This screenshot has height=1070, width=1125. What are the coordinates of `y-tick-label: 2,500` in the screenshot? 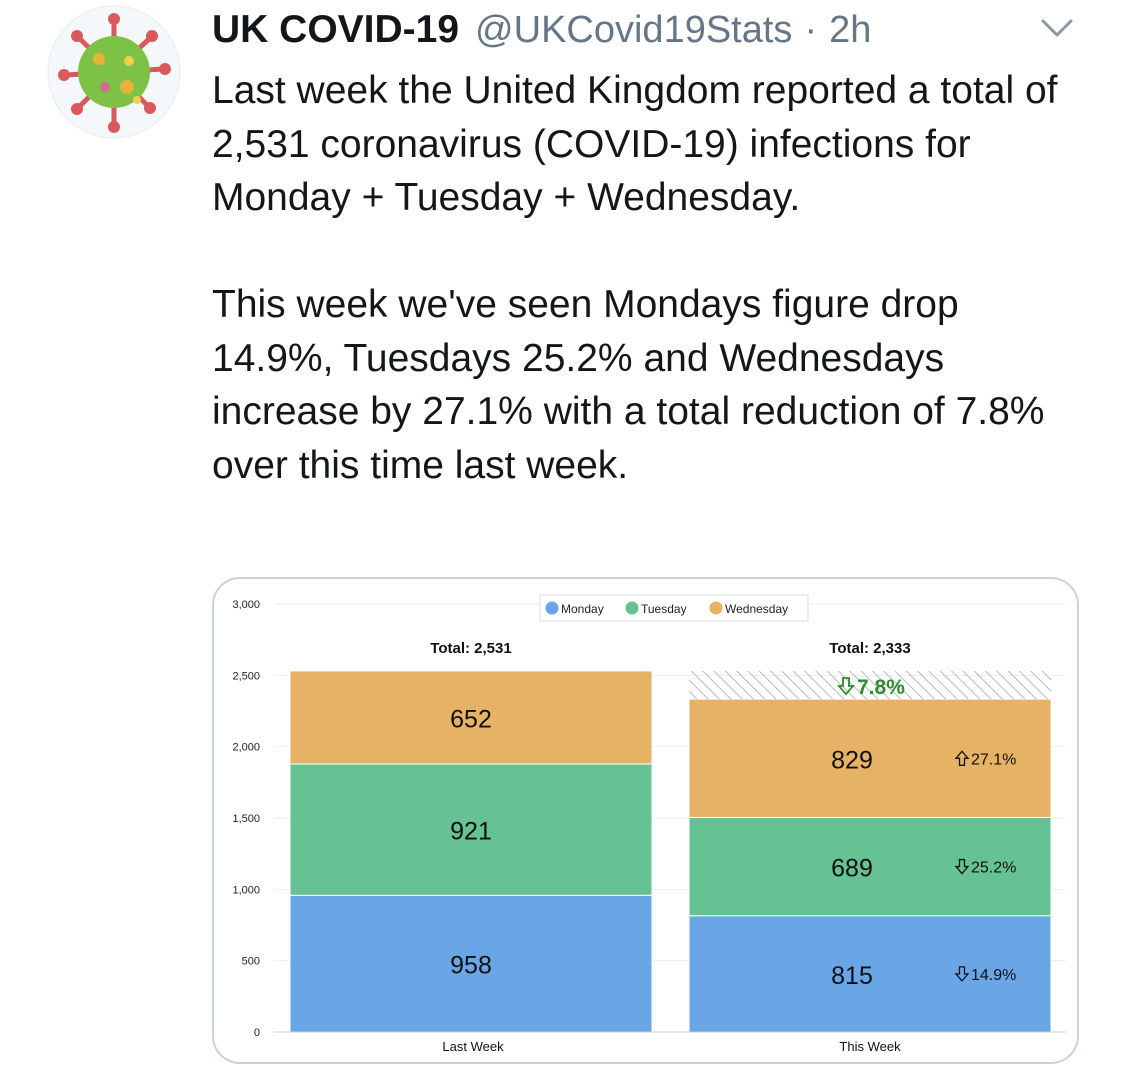 It's located at (246, 676).